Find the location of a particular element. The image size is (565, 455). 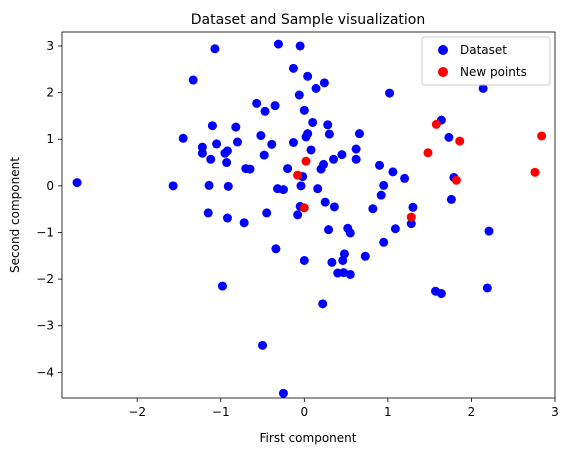

legend-frame is located at coordinates (486, 61).